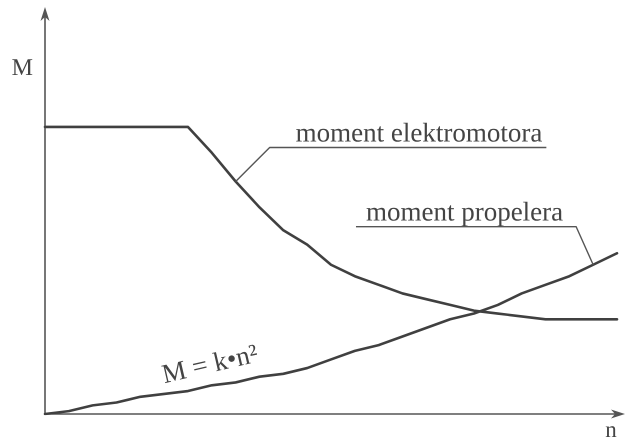  Describe the element at coordinates (465, 211) in the screenshot. I see `series-label: moment propelera` at that location.